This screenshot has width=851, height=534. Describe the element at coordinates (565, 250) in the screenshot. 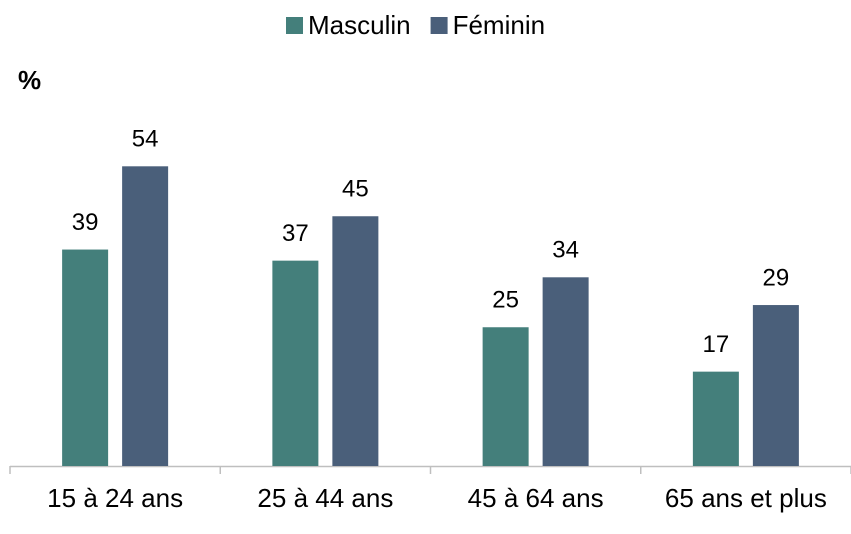

I see `value-label: 34` at that location.